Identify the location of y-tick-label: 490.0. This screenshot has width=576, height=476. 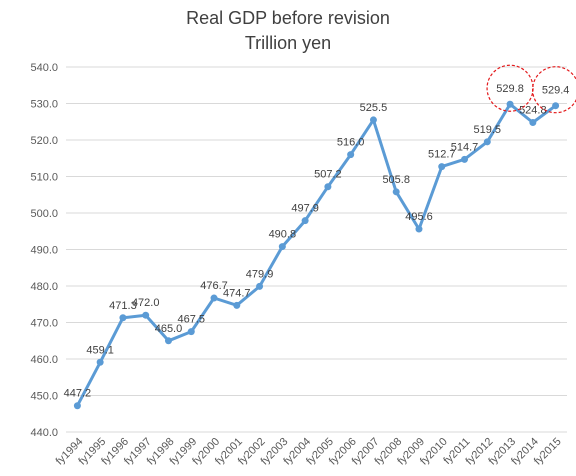
(44, 251).